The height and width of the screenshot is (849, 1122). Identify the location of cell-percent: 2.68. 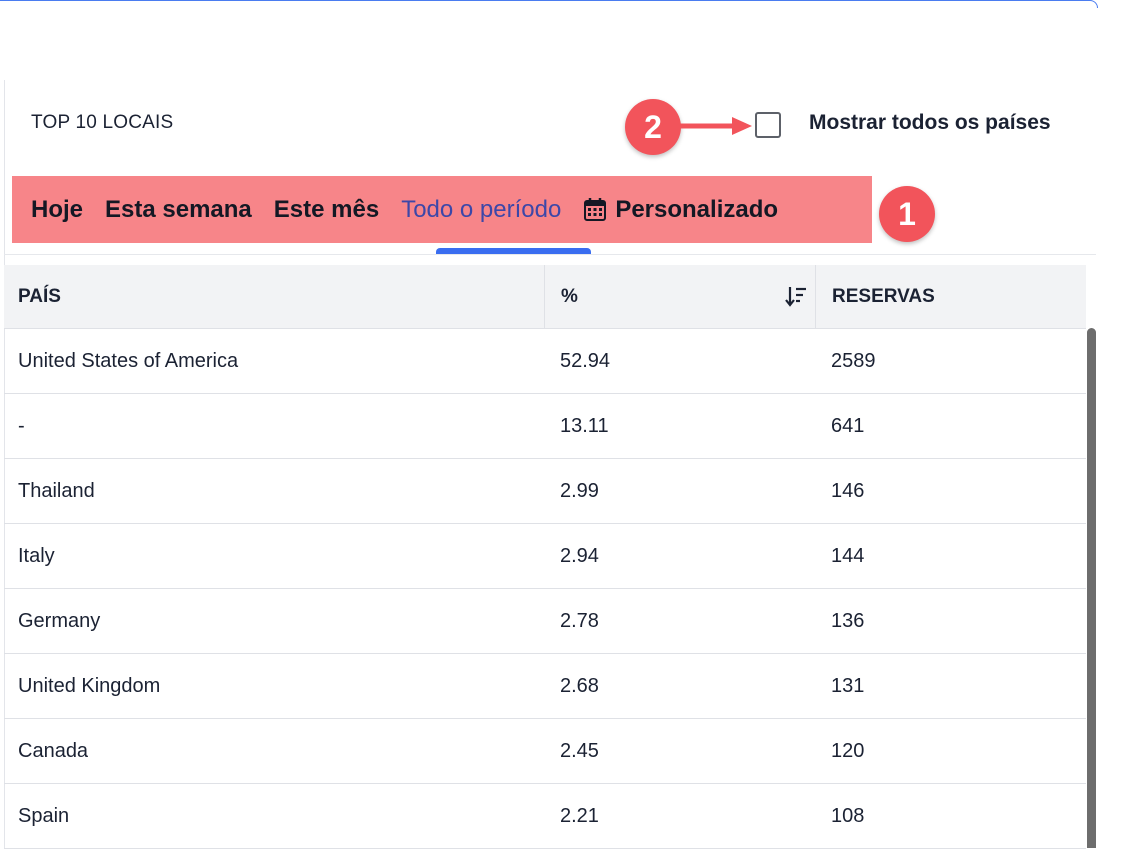
(579, 685).